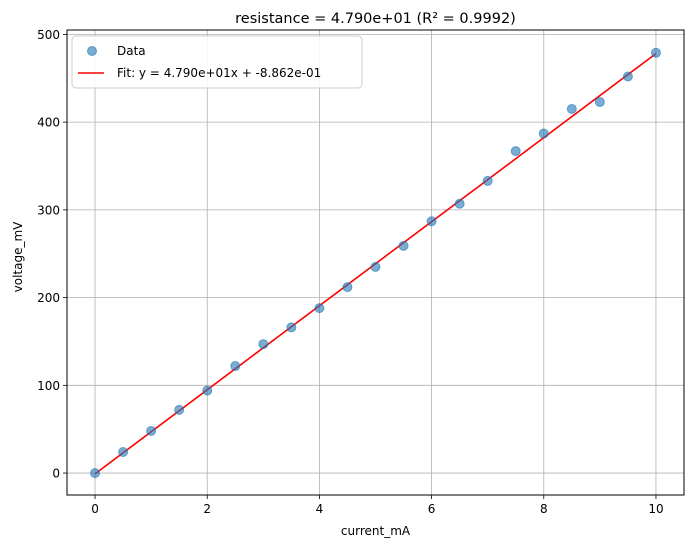 The image size is (695, 547). Describe the element at coordinates (48, 35) in the screenshot. I see `y-tick-label: 500` at that location.